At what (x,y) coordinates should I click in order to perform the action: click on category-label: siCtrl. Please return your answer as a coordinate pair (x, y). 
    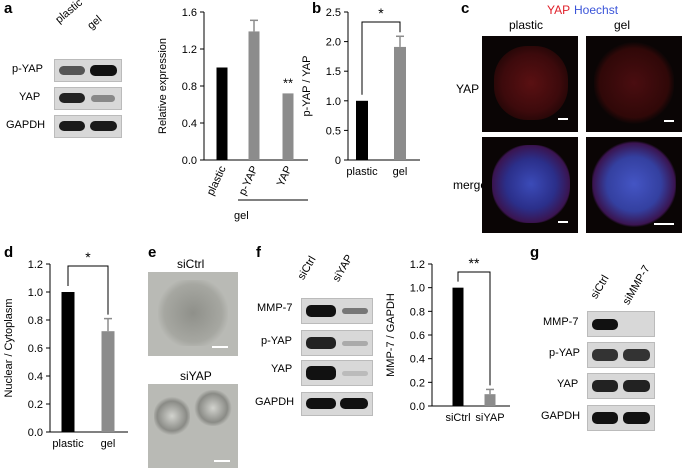
    Looking at the image, I should click on (457, 418).